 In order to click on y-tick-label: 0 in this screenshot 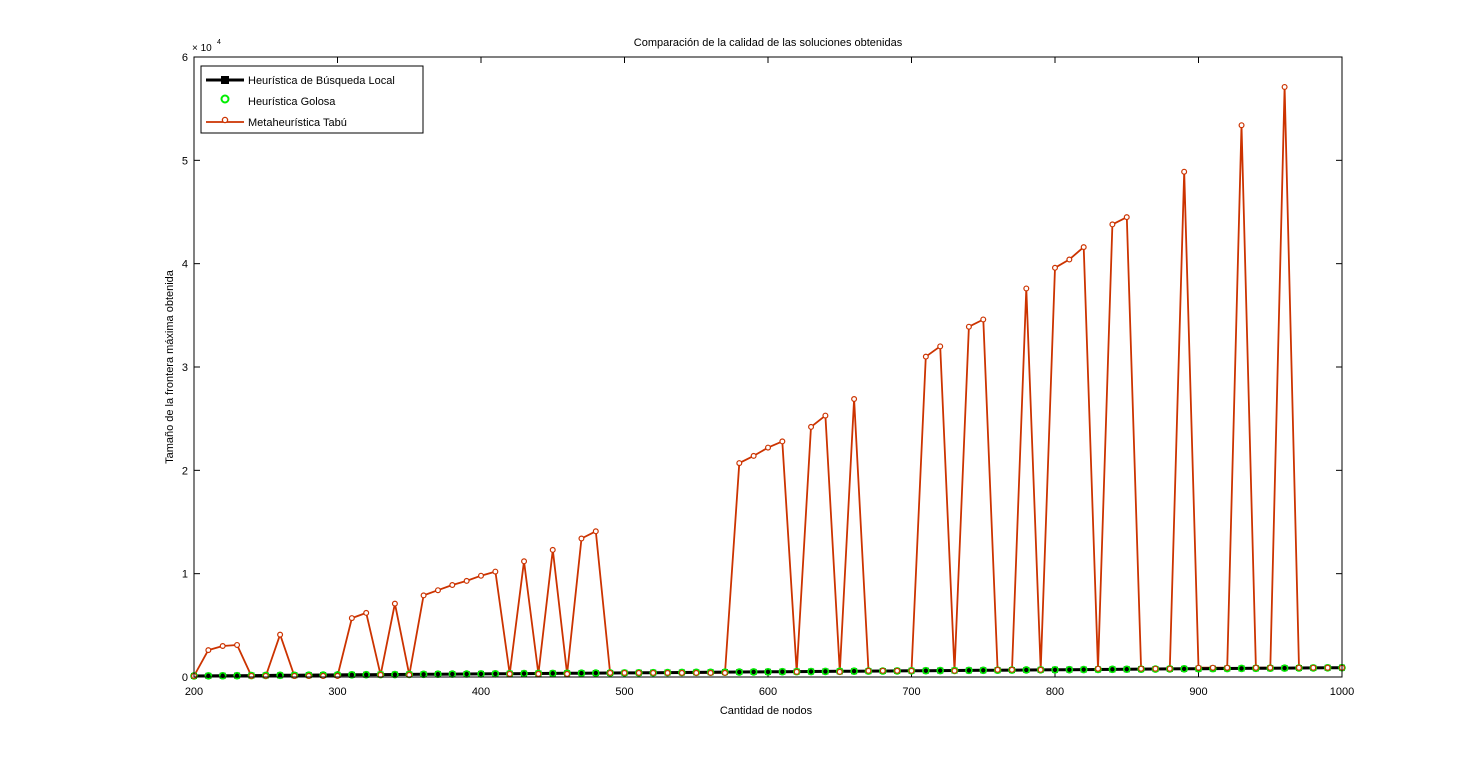, I will do `click(185, 678)`.